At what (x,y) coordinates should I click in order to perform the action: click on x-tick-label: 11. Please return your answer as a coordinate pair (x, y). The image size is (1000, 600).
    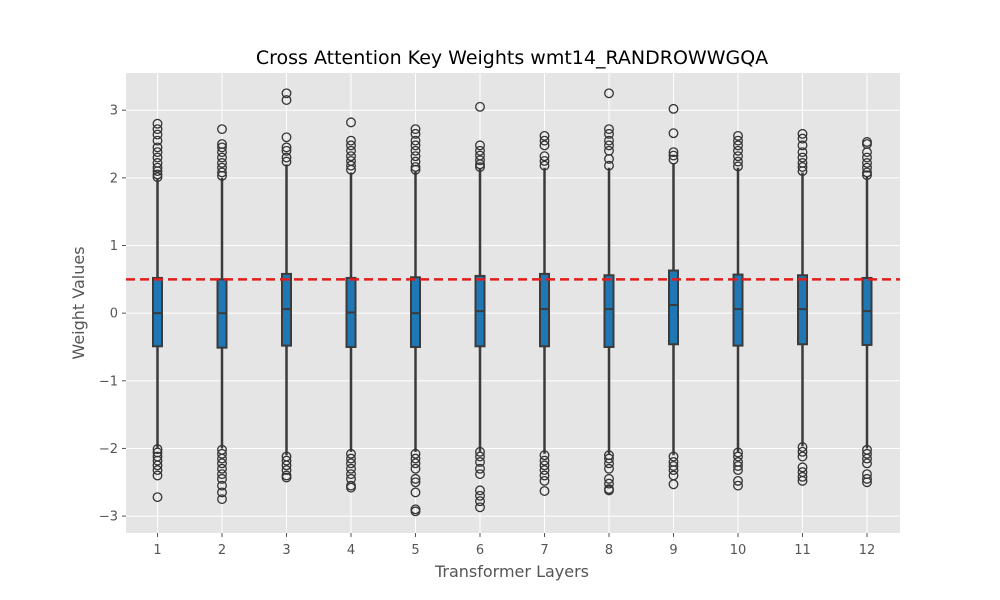
    Looking at the image, I should click on (802, 550).